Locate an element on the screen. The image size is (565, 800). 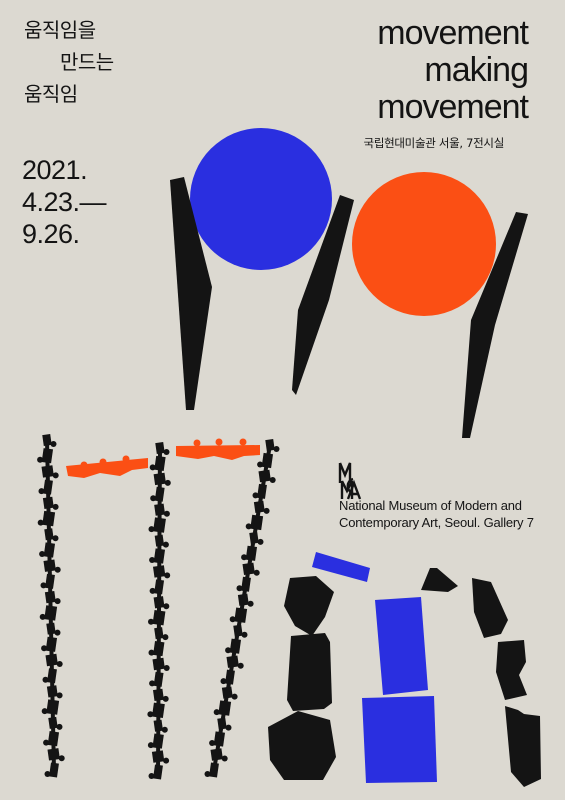
mmca-logo is located at coordinates (350, 481).